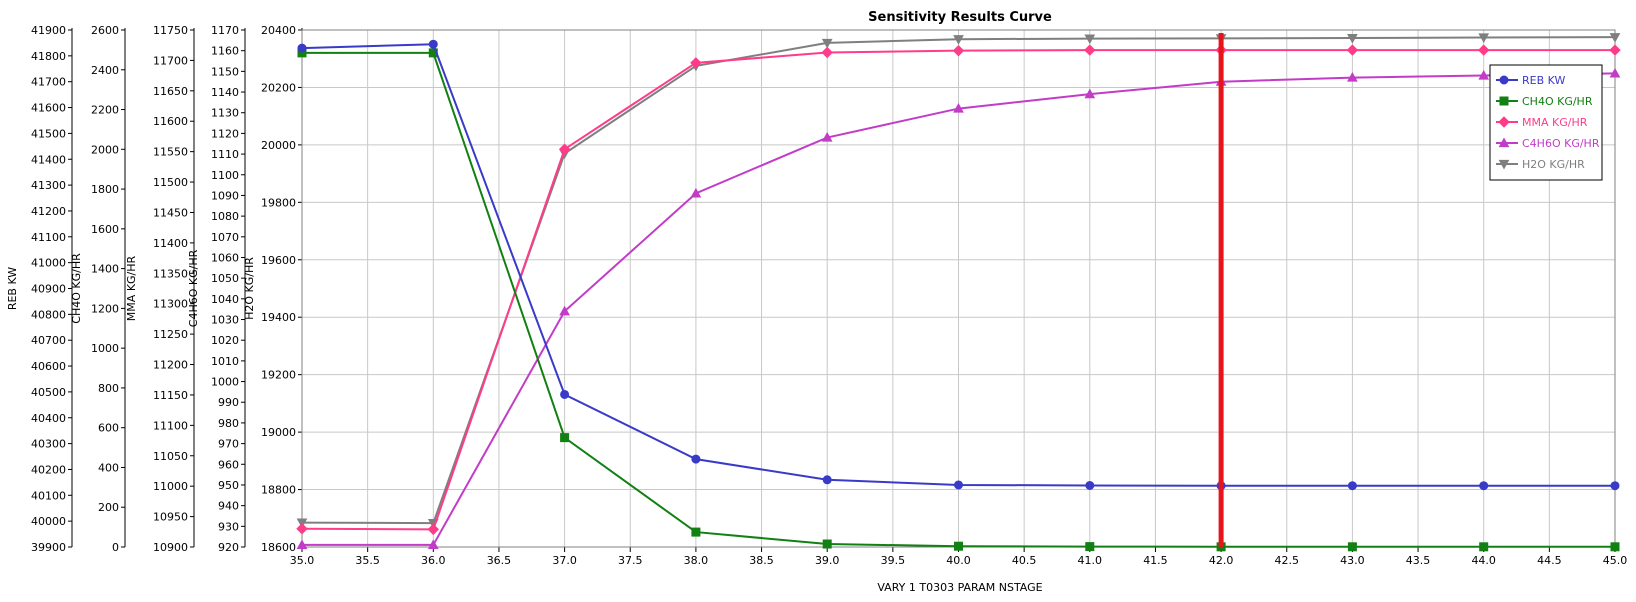 This screenshot has height=602, width=1636. I want to click on y-tick-label-mma: 11100, so click(170, 425).